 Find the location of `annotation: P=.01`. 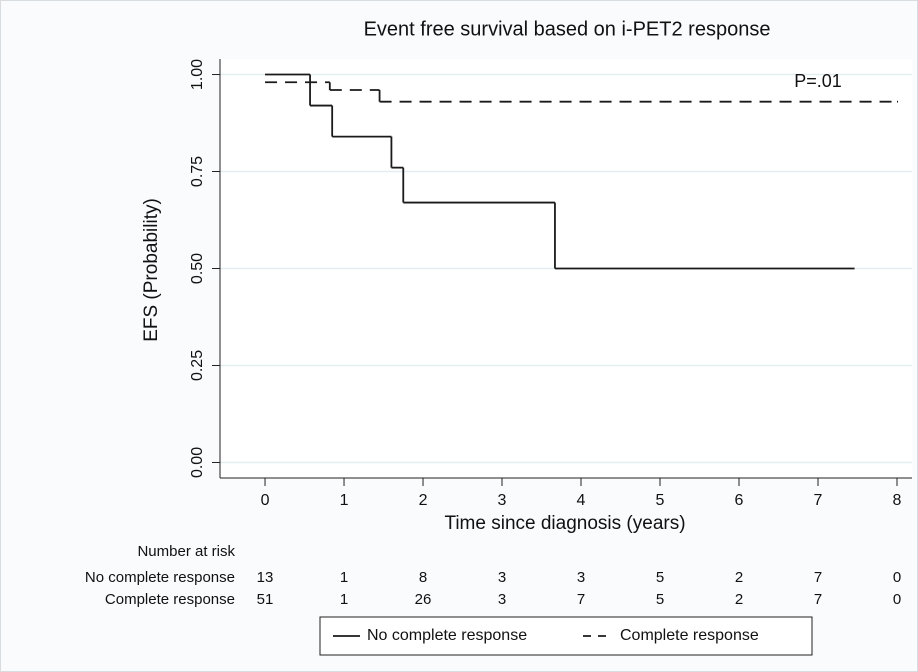

annotation: P=.01 is located at coordinates (818, 81).